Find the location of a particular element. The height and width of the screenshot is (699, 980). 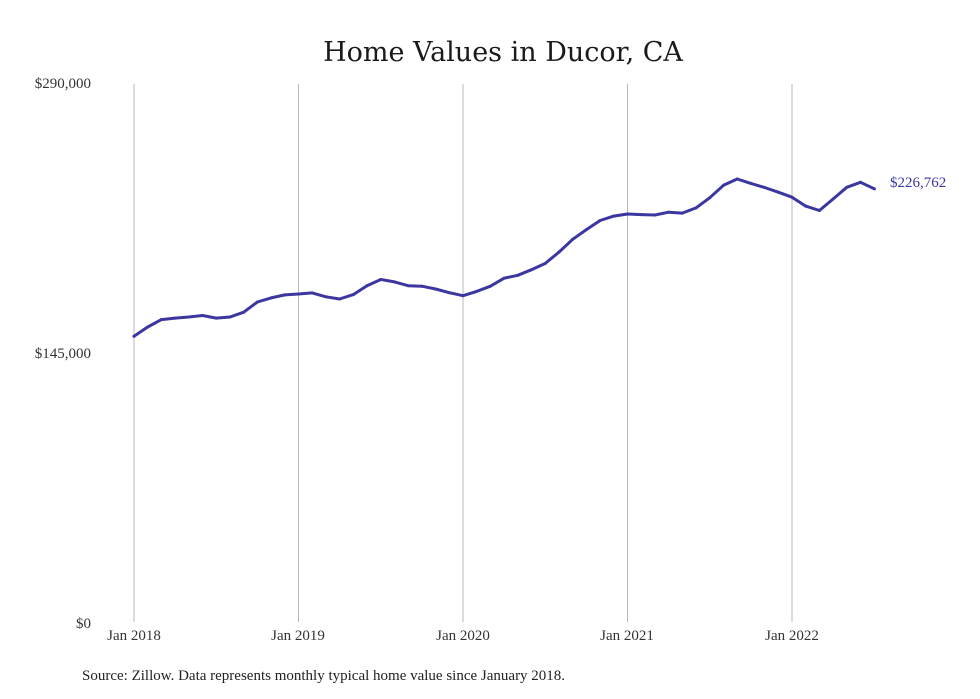

y-tick-label-145000: $145,000 is located at coordinates (63, 354).